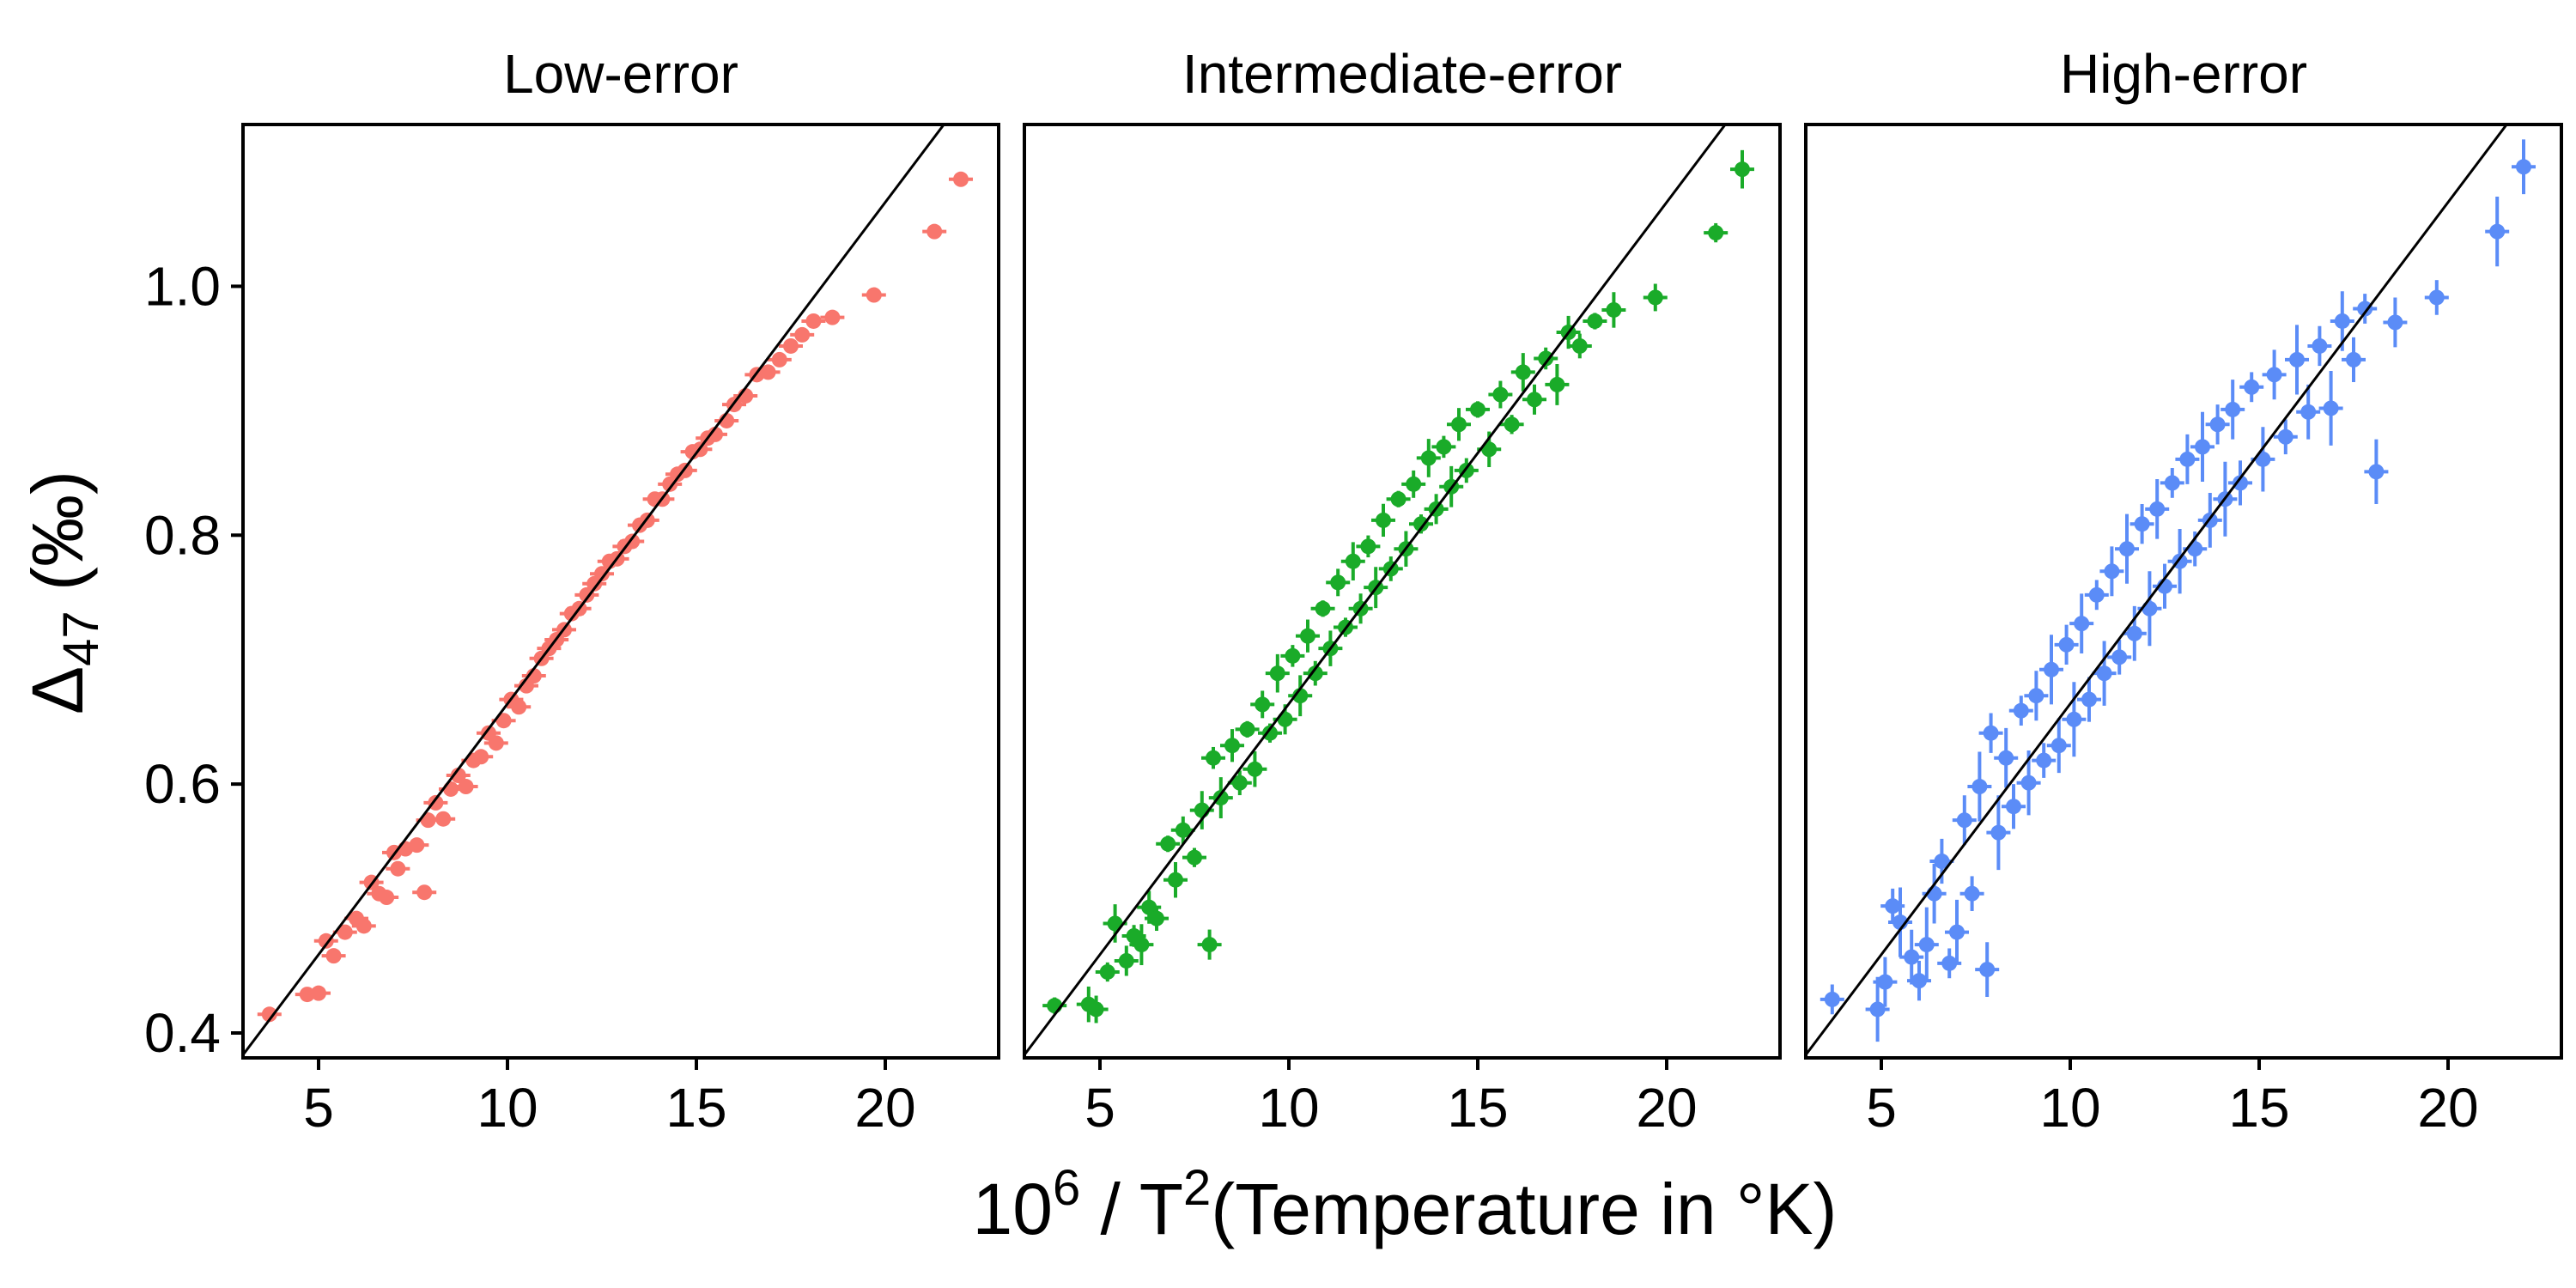 This screenshot has width=2576, height=1288. I want to click on y-tick-label: 0.4, so click(182, 1033).